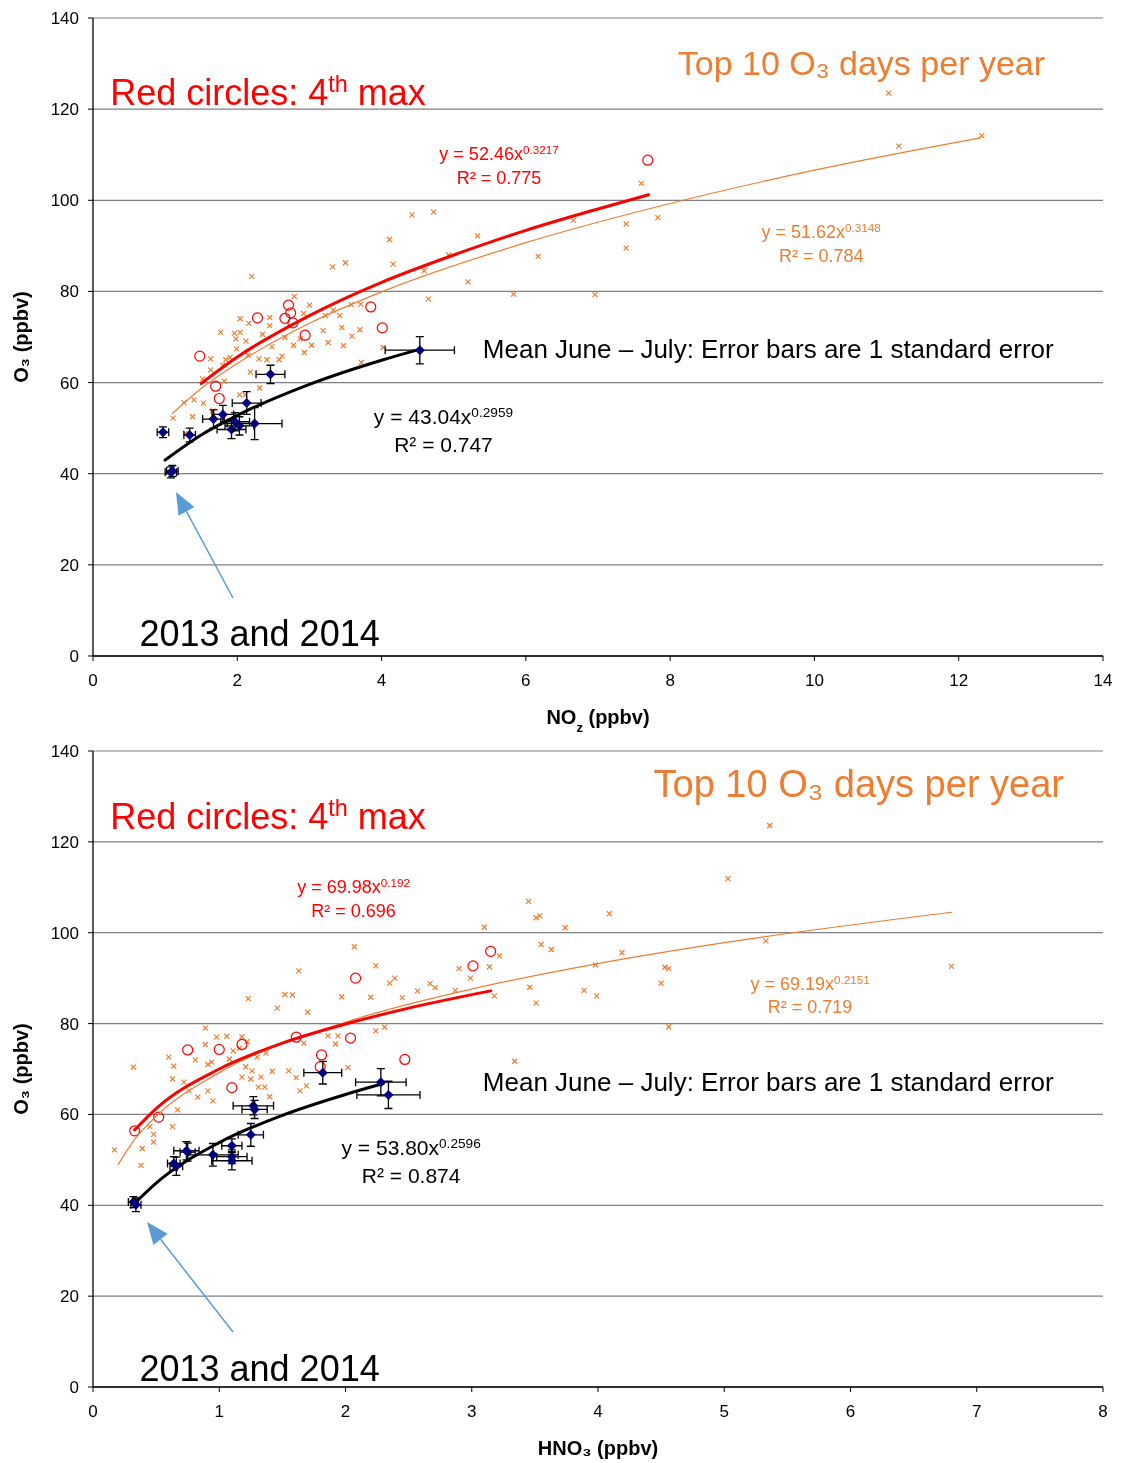 The height and width of the screenshot is (1463, 1122). I want to click on x-tick-label: 12, so click(959, 680).